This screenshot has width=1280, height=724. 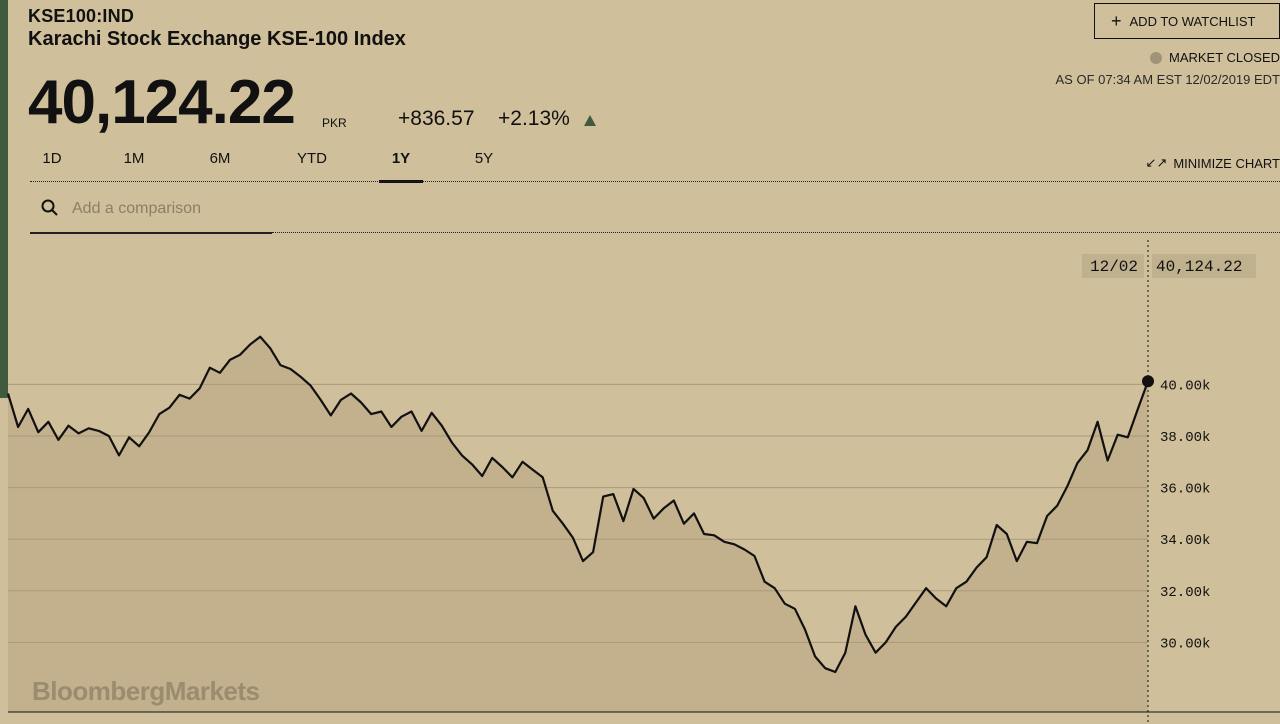 I want to click on as-of-timestamp: AS OF 07:34 AM EST 12/02/2019 EDT, so click(x=1167, y=79).